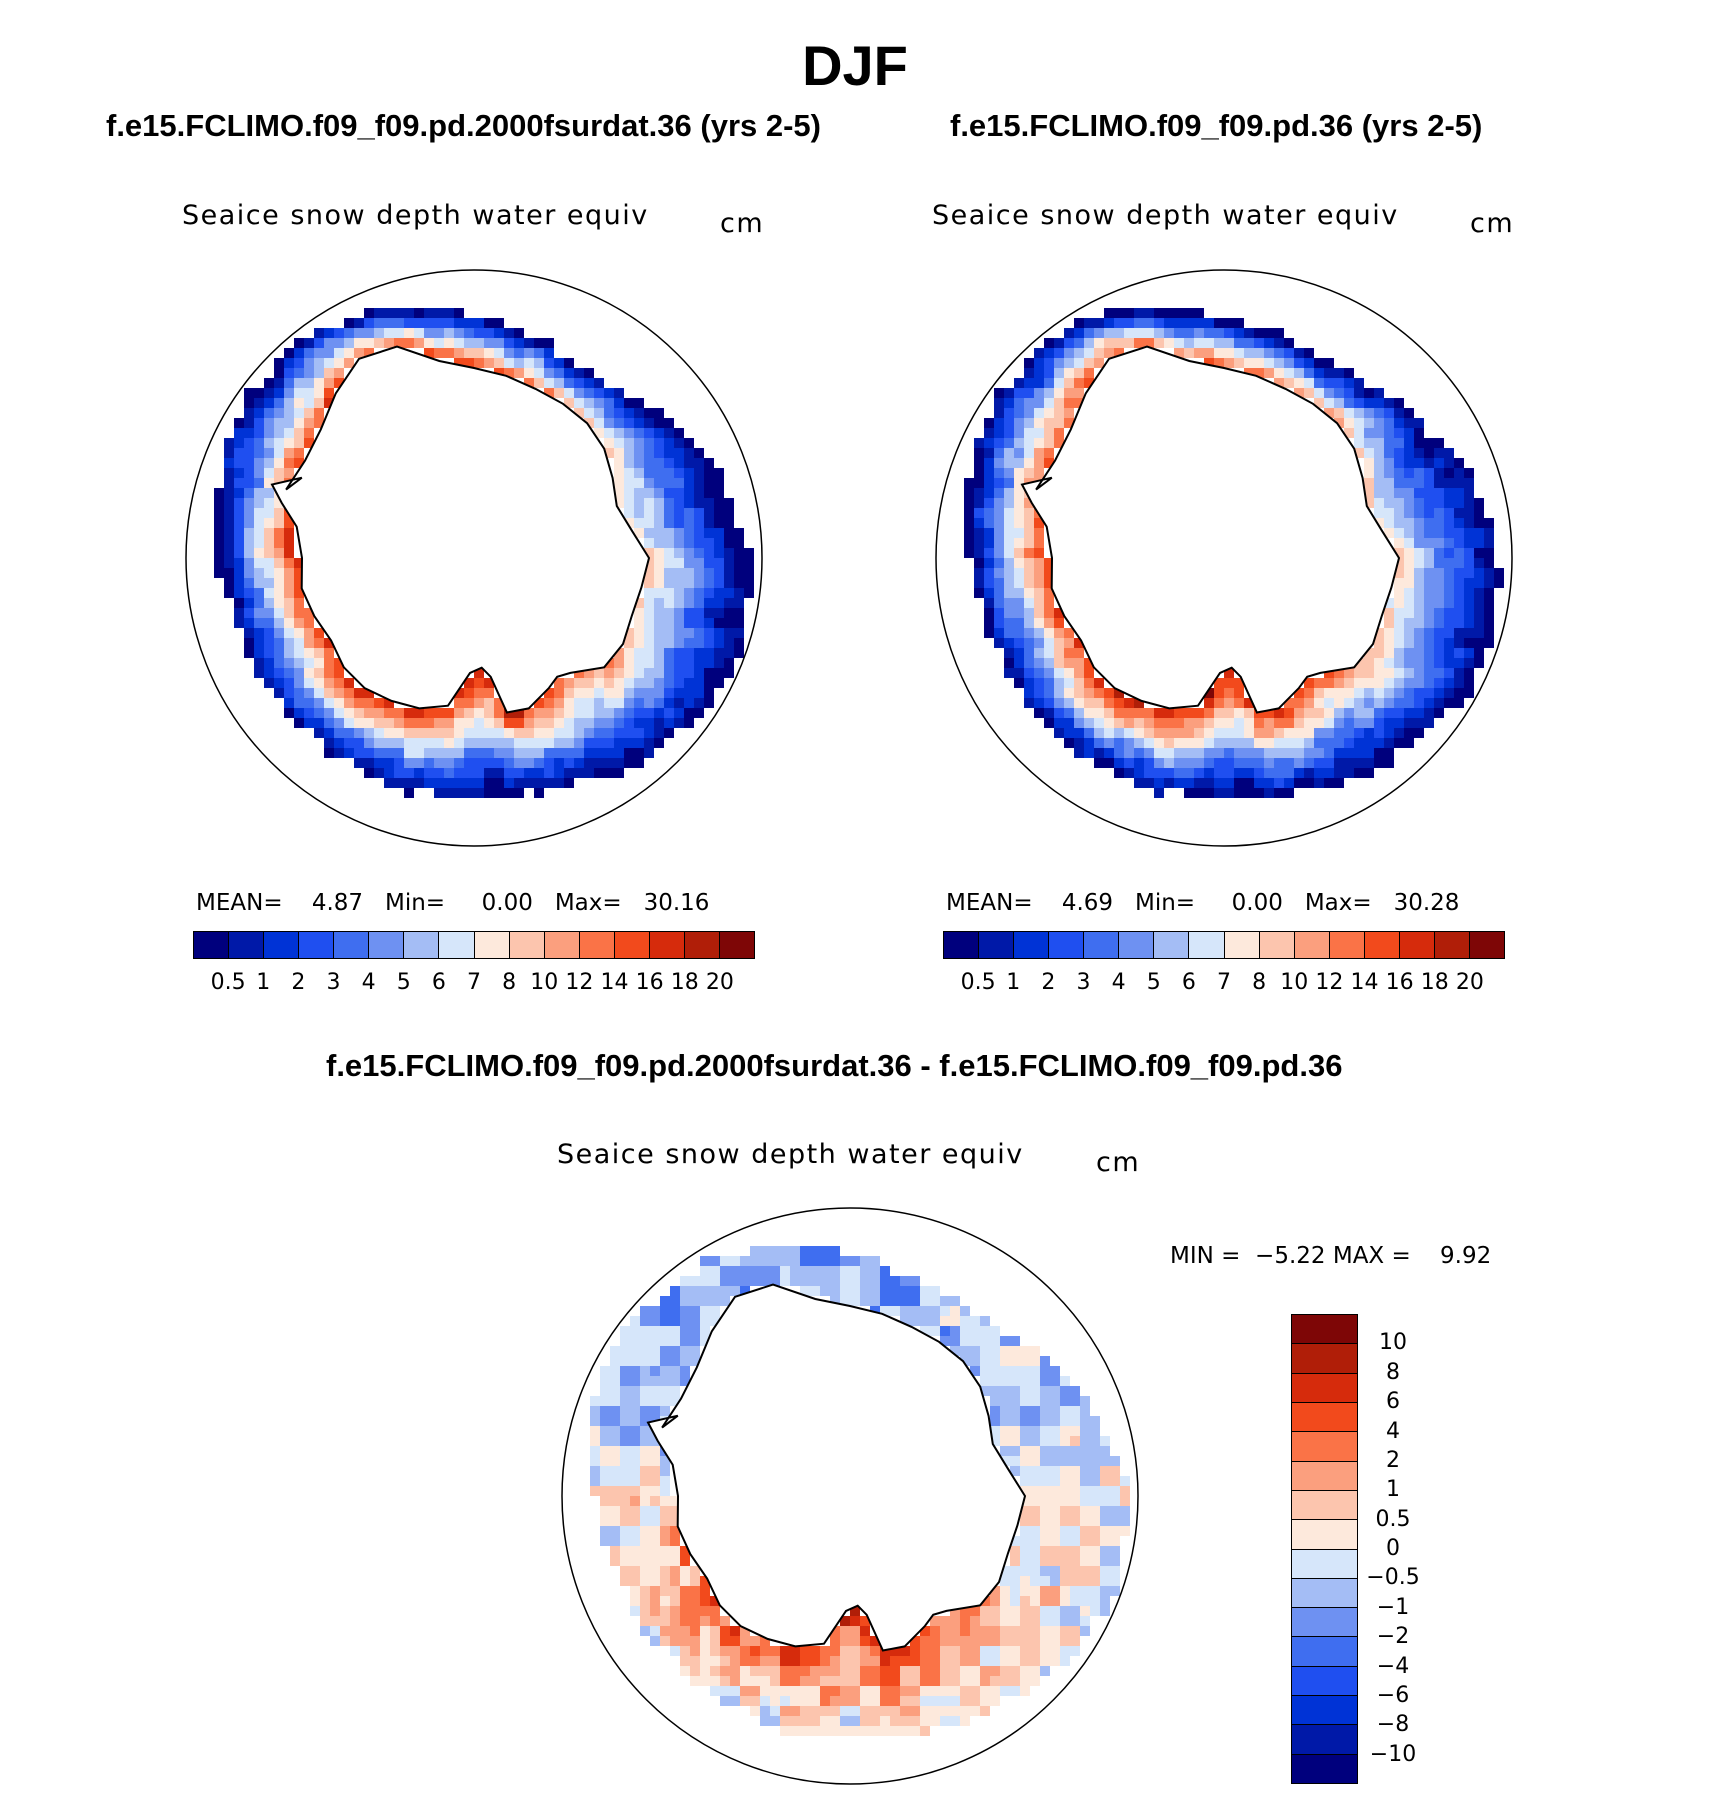  Describe the element at coordinates (1242, 945) in the screenshot. I see `colorbar-swatch` at that location.